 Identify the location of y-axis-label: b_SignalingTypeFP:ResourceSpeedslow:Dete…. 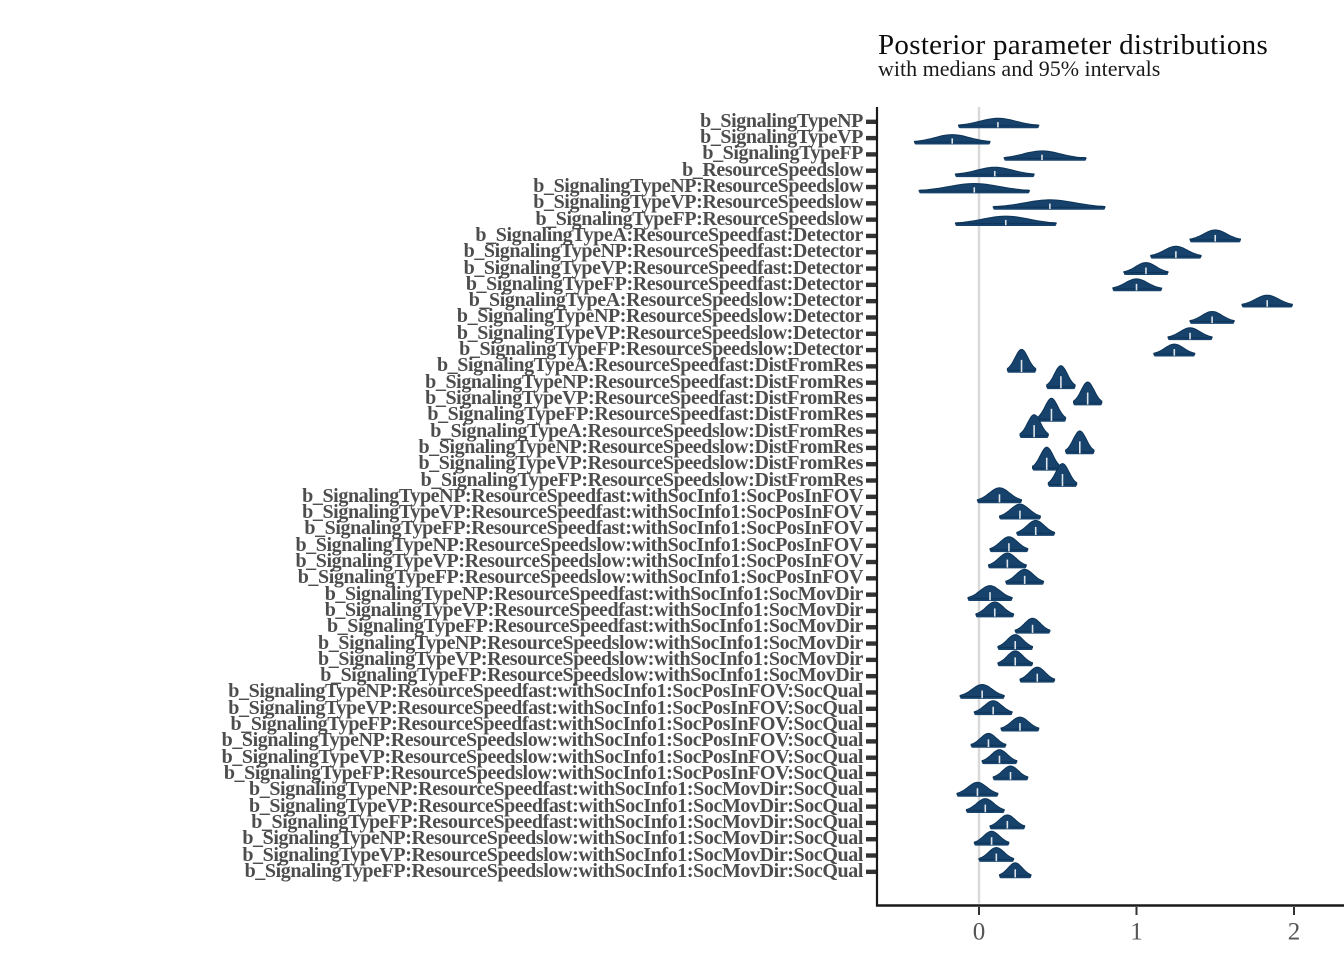
(661, 349).